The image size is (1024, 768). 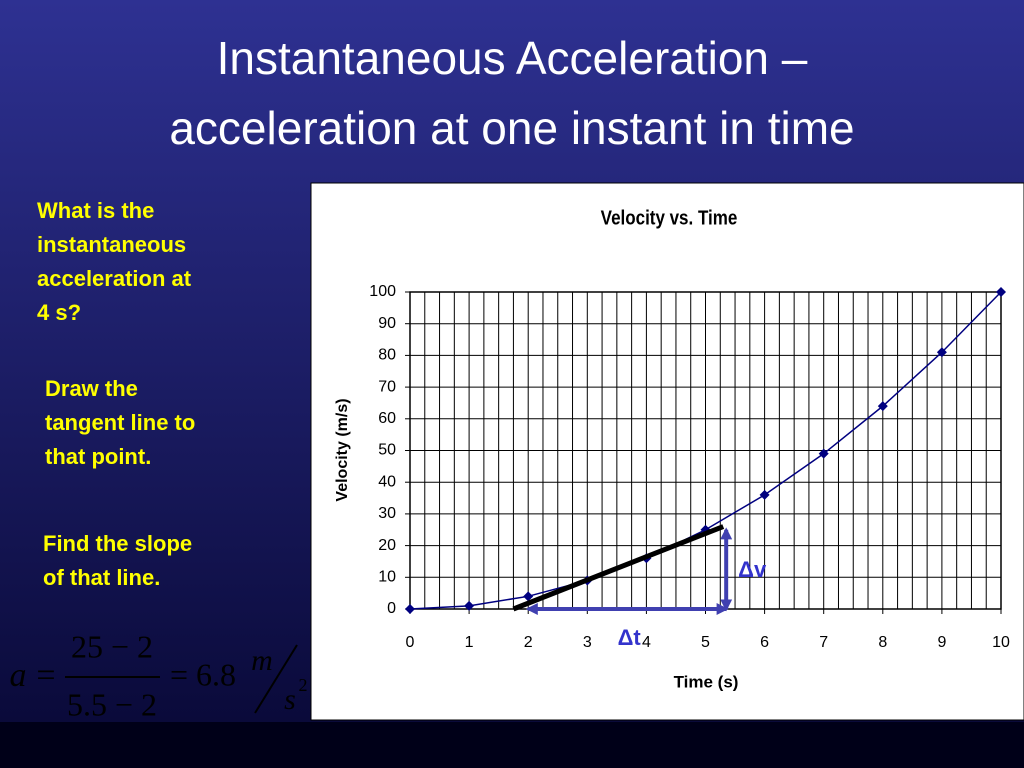 What do you see at coordinates (646, 642) in the screenshot?
I see `x-tick-label: 4` at bounding box center [646, 642].